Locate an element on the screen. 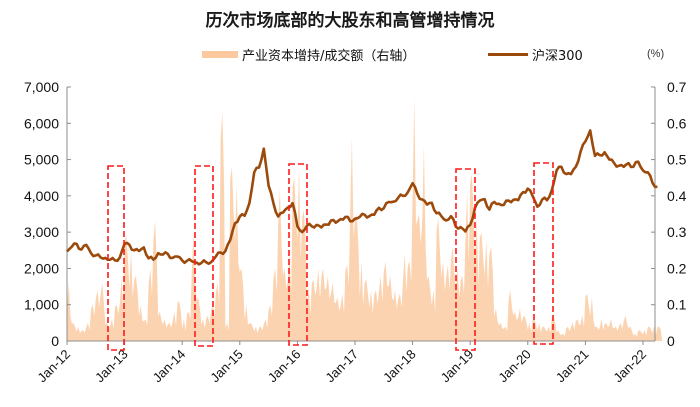 The image size is (700, 407). left-tick-label: 5,000 is located at coordinates (41, 160).